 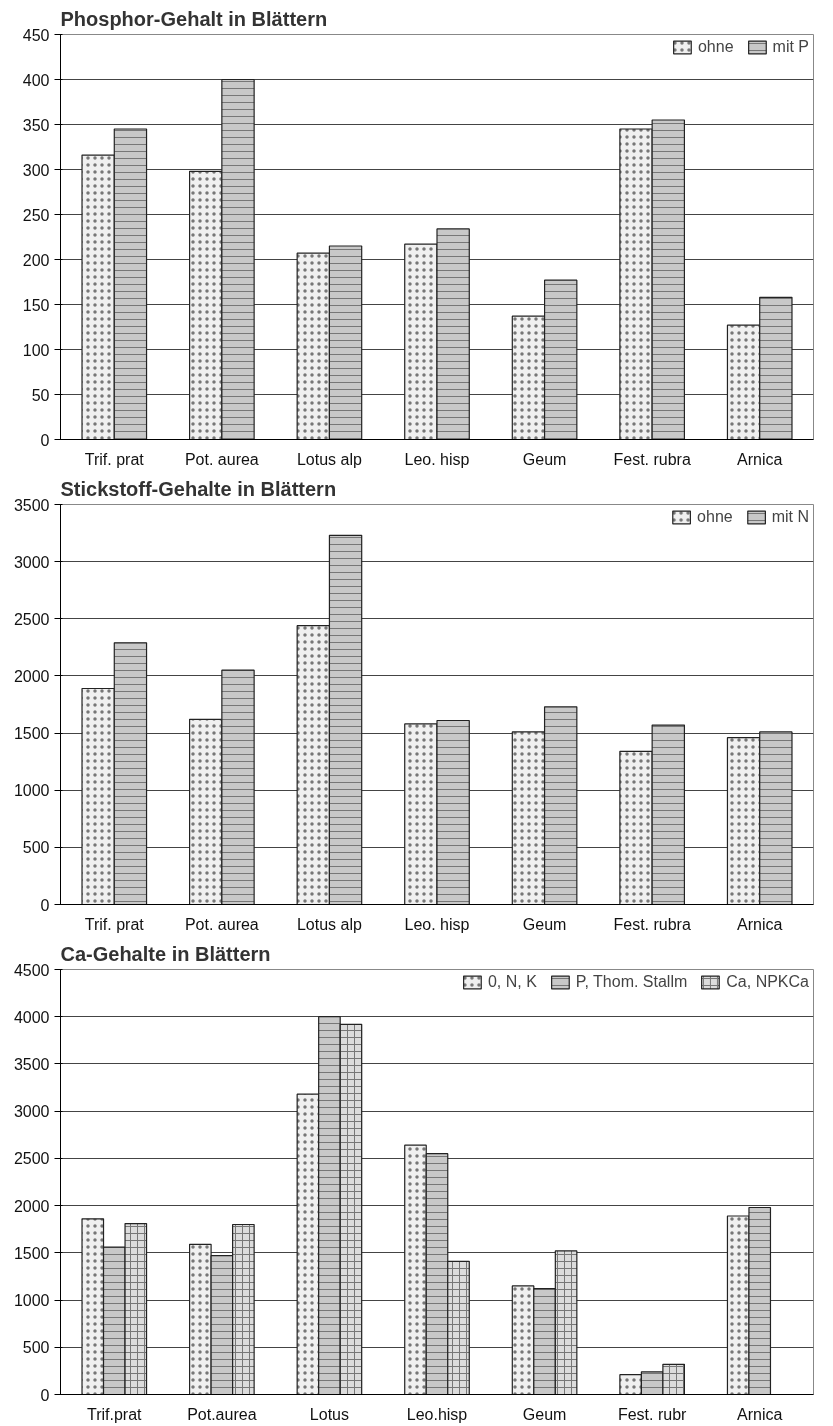 I want to click on y-tick-label: 350, so click(x=36, y=125).